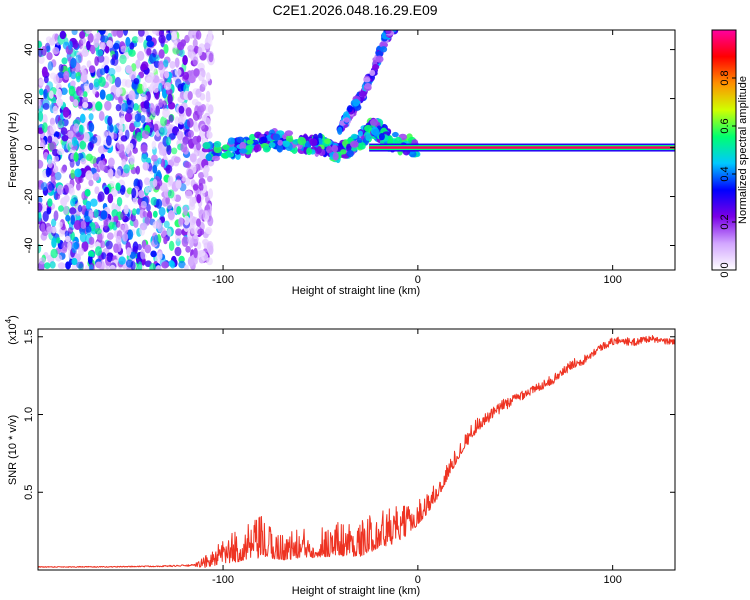  Describe the element at coordinates (29, 414) in the screenshot. I see `snr-y-tick-label: 1.0` at that location.